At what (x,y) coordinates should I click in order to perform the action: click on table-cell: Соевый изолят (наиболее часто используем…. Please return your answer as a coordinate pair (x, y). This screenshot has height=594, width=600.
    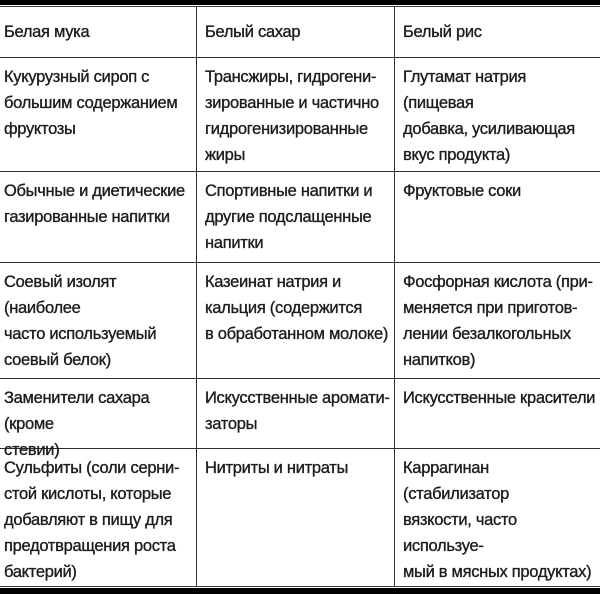
    Looking at the image, I should click on (98, 321).